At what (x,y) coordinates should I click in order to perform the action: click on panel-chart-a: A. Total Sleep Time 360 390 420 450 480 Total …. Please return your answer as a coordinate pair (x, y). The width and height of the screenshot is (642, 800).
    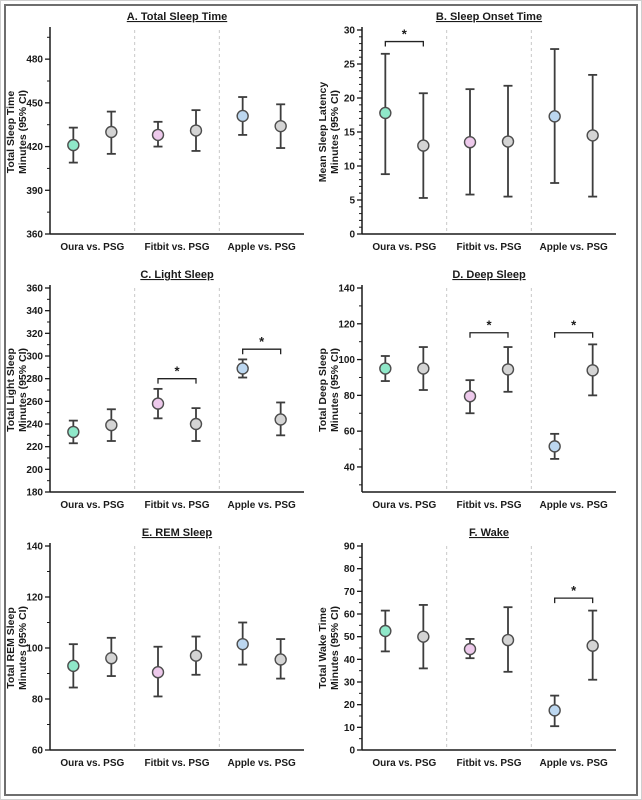
    Looking at the image, I should click on (154, 132).